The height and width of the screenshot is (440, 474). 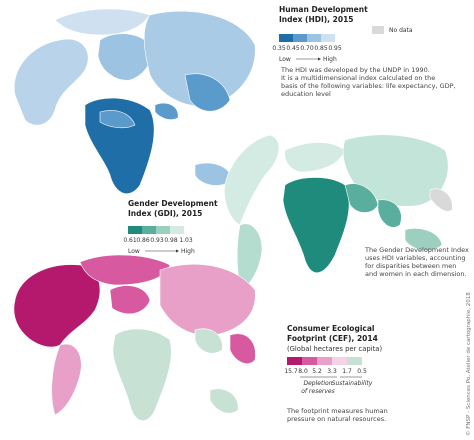 I want to click on legend-label: 15.7, so click(x=291, y=371).